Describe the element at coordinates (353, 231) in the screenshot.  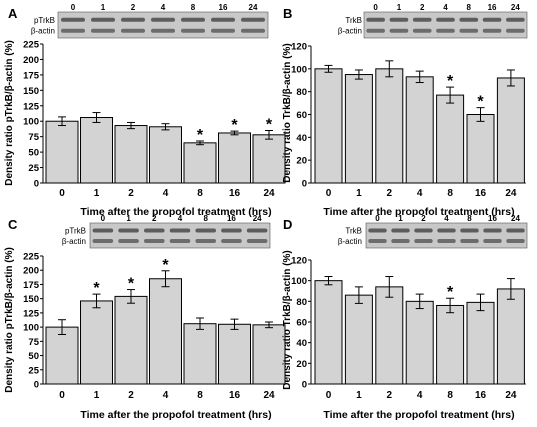
I see `blot-row-label: TrkB` at that location.